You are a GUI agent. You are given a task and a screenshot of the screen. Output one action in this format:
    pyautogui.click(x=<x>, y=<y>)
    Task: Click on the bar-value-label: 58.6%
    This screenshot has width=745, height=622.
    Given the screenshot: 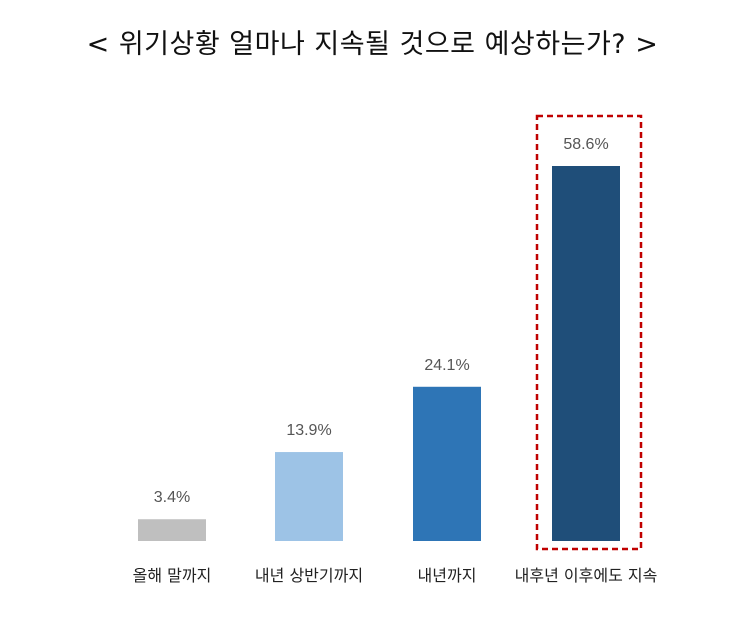 What is the action you would take?
    pyautogui.click(x=585, y=144)
    